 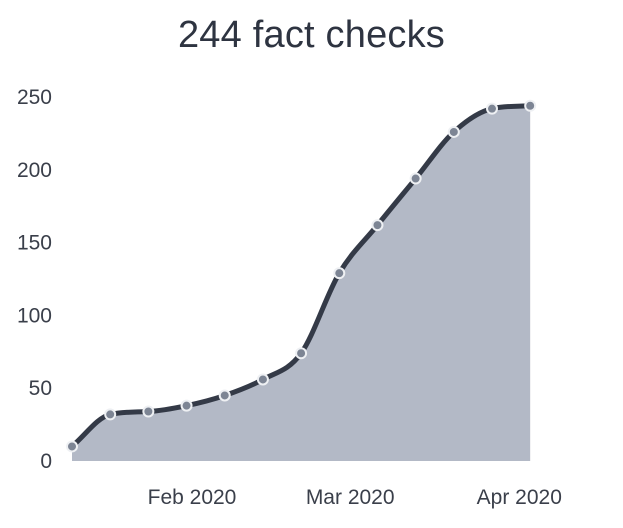 What do you see at coordinates (192, 497) in the screenshot?
I see `x-tick-label: Feb 2020` at bounding box center [192, 497].